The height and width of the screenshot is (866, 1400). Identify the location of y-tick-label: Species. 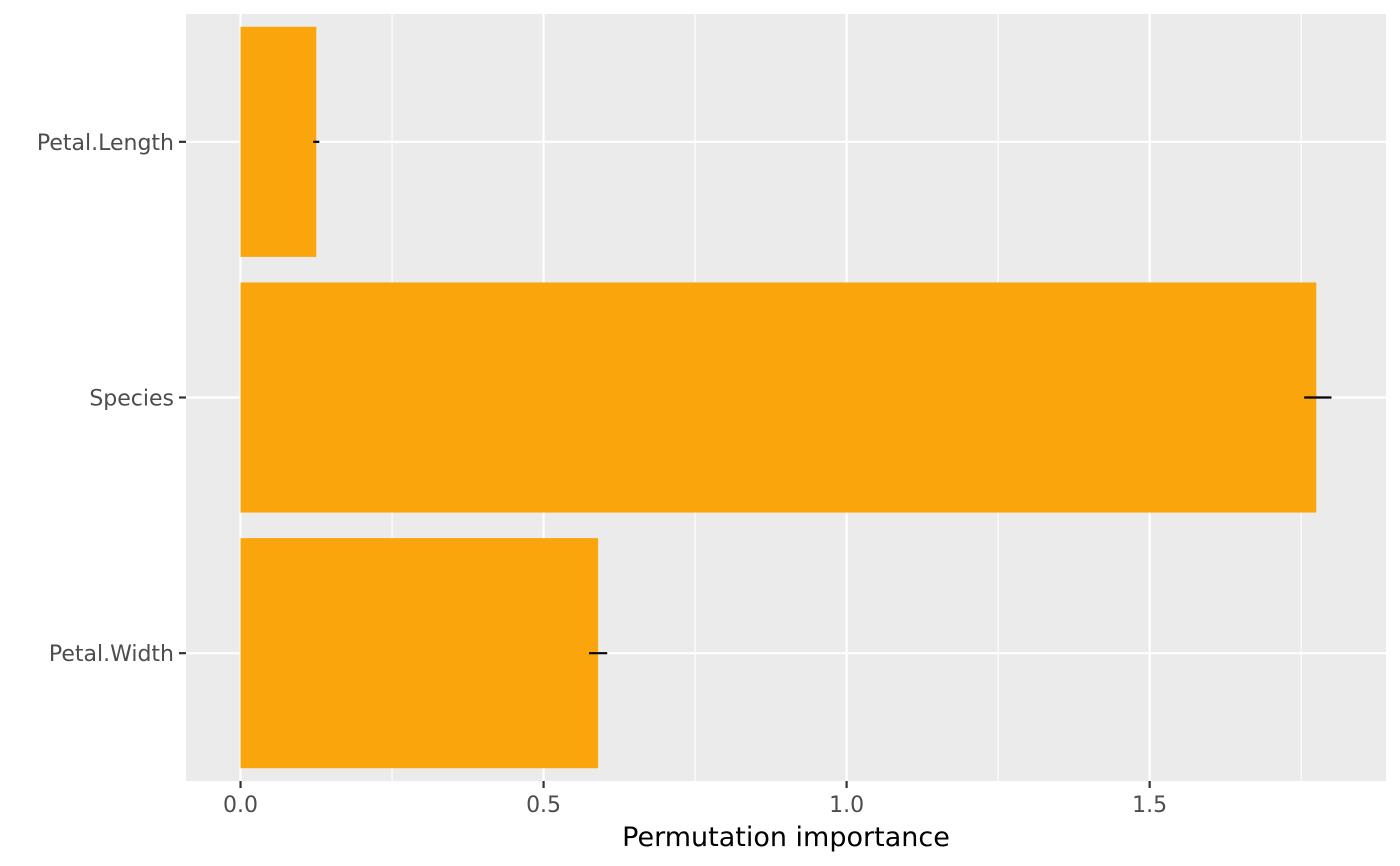
(131, 399).